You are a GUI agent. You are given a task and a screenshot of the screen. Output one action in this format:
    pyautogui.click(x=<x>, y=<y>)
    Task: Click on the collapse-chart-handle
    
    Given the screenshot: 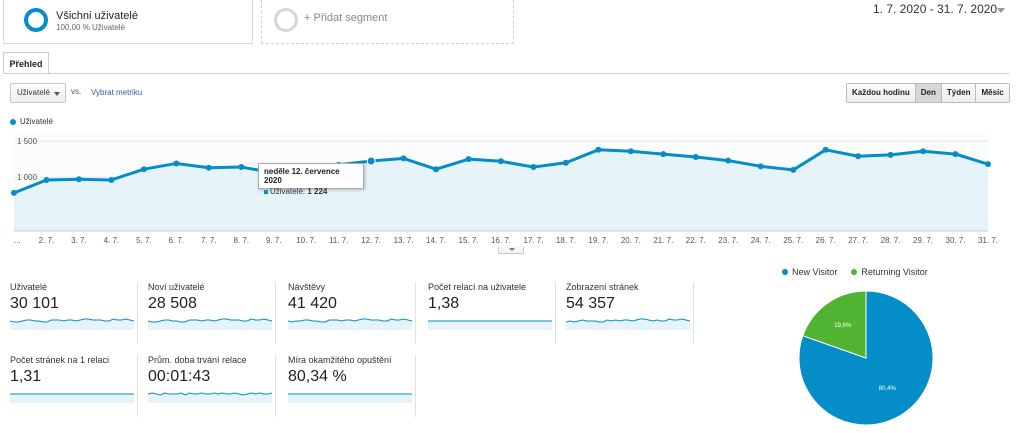 What is the action you would take?
    pyautogui.click(x=511, y=250)
    